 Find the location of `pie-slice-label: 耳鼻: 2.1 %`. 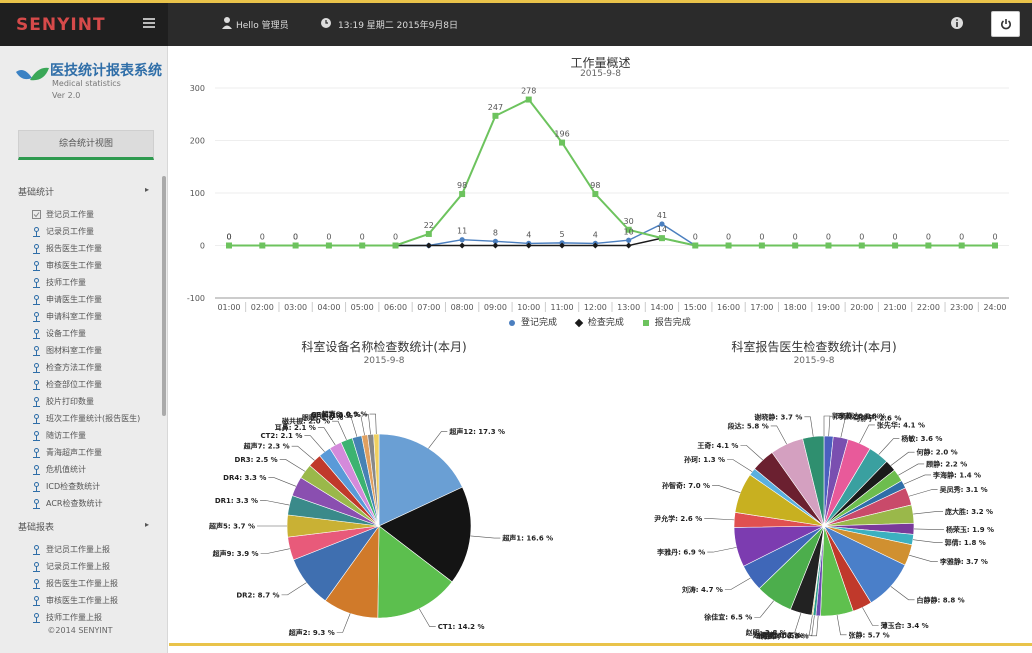

pie-slice-label: 耳鼻: 2.1 % is located at coordinates (295, 427).